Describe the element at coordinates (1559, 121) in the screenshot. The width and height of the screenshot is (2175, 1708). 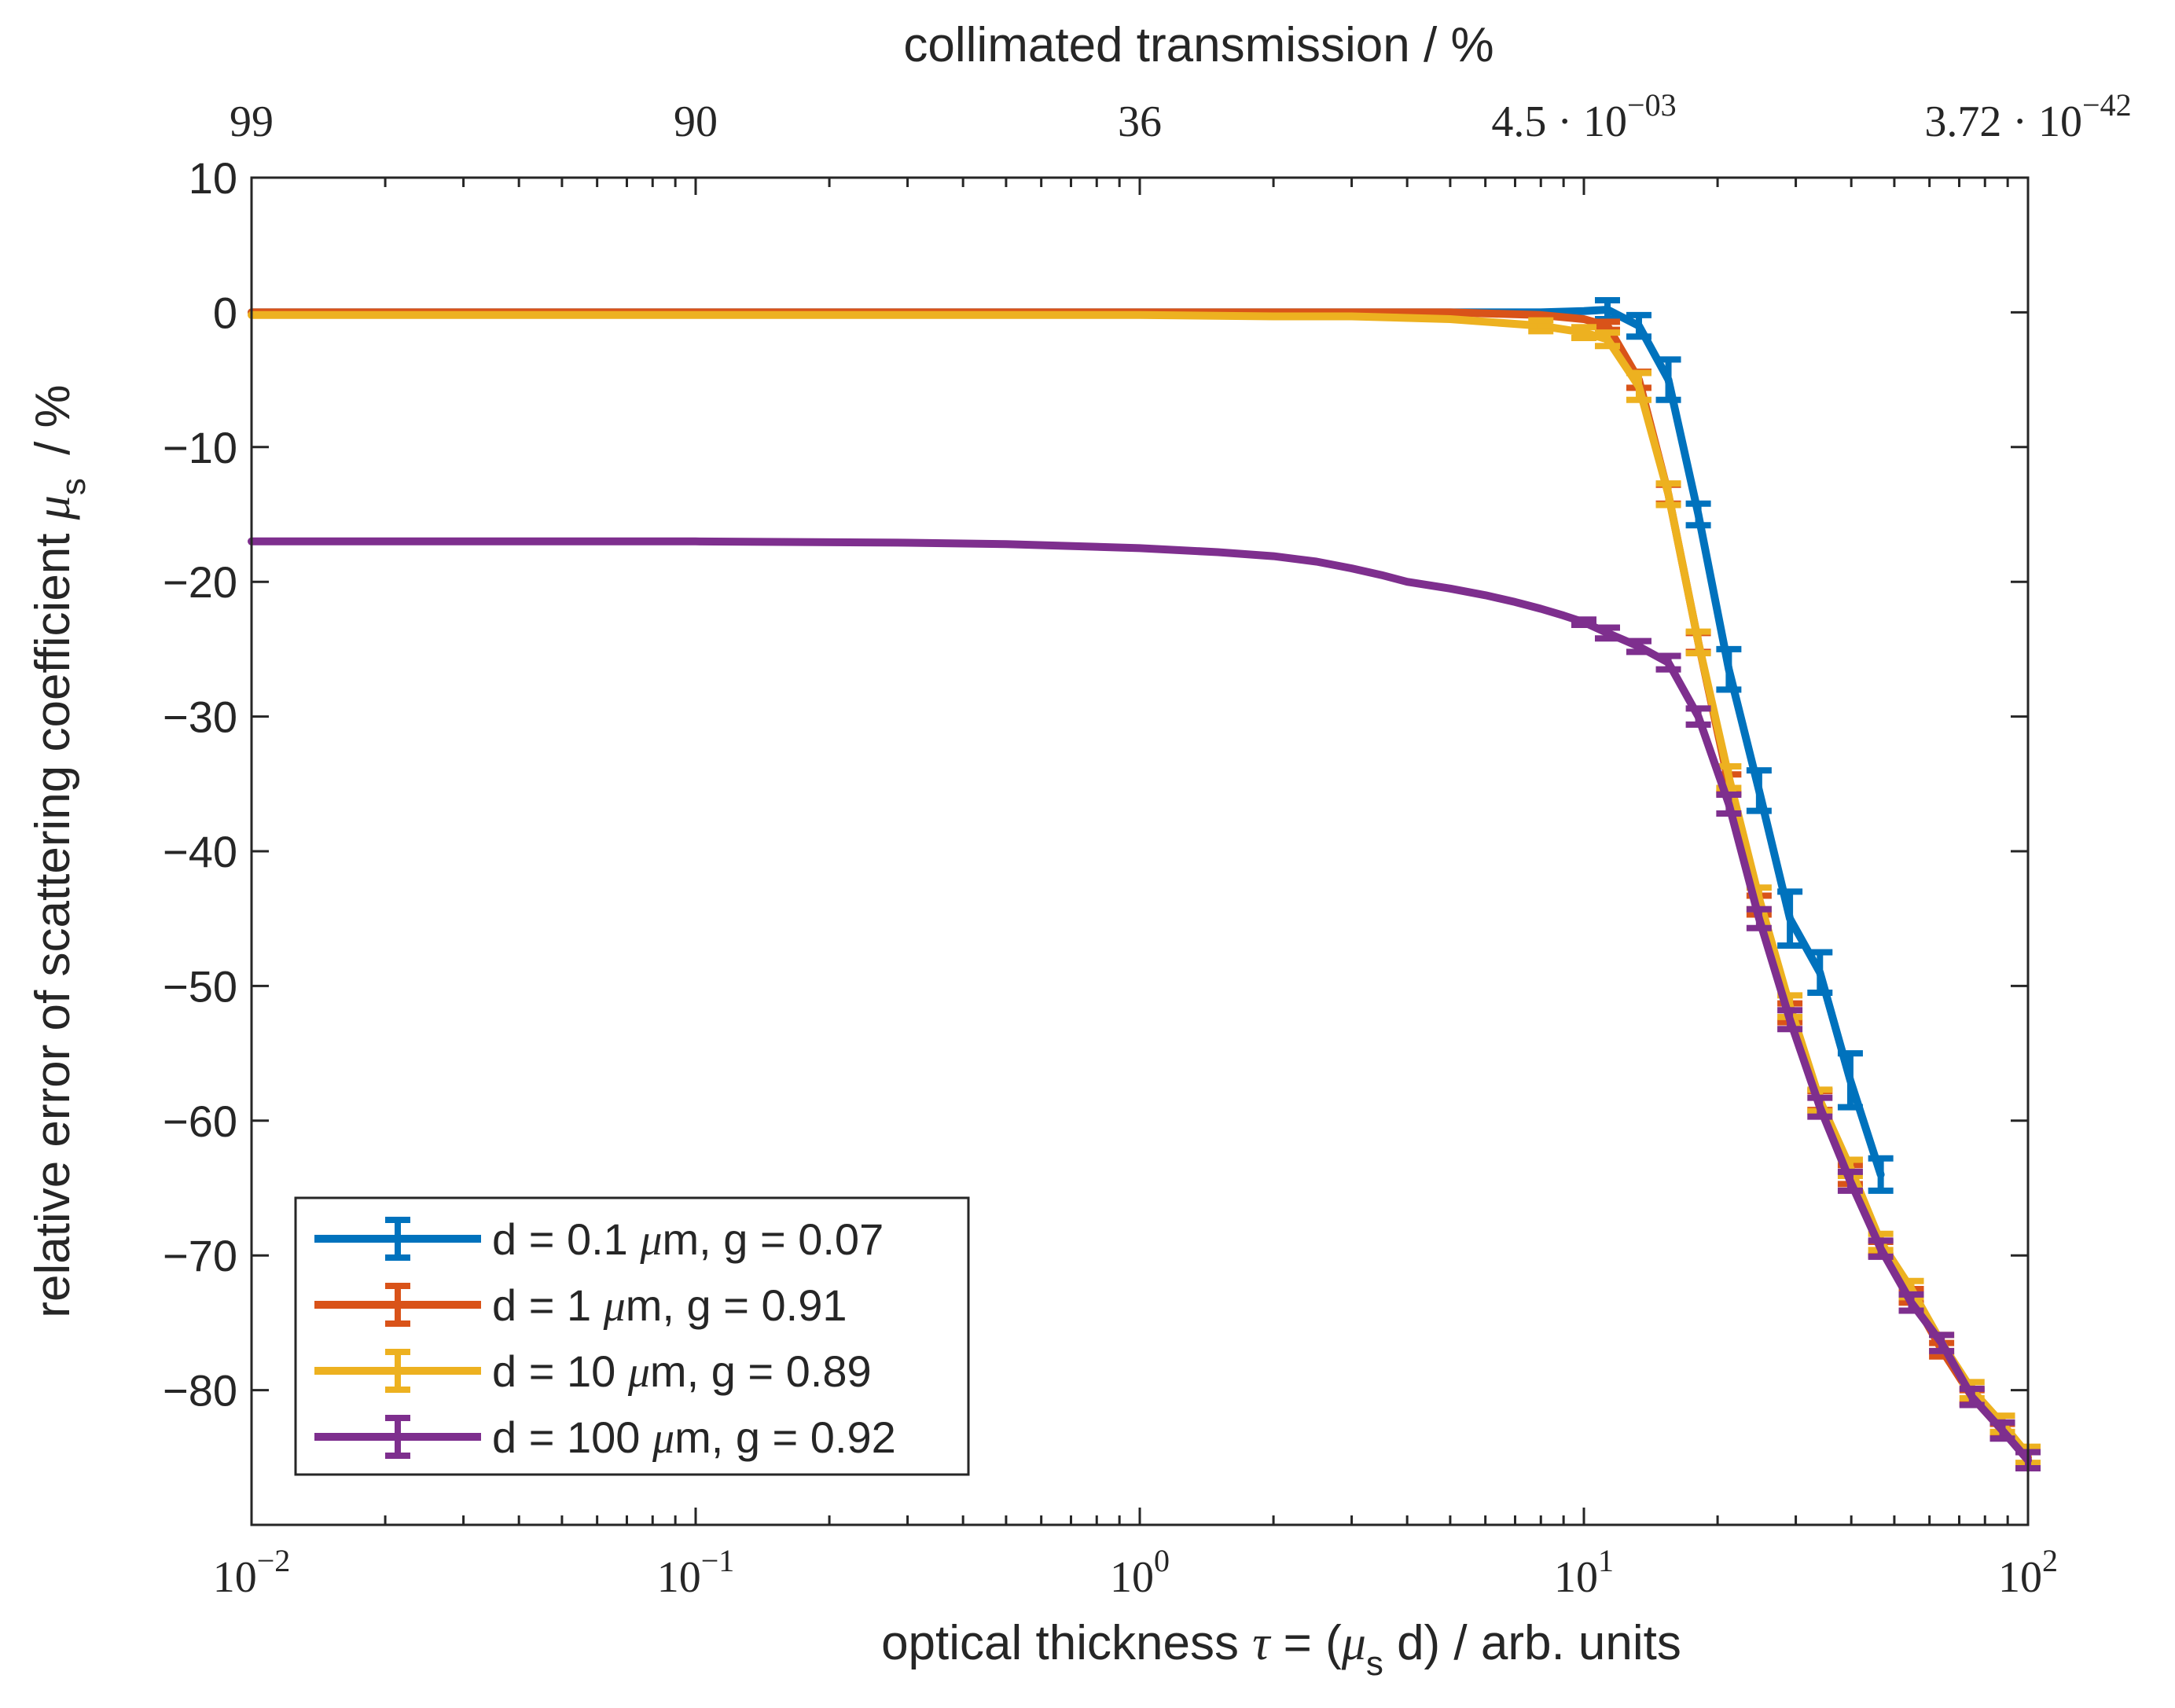
I see `top-tick-label-mantissa: 4.5 · 10` at that location.